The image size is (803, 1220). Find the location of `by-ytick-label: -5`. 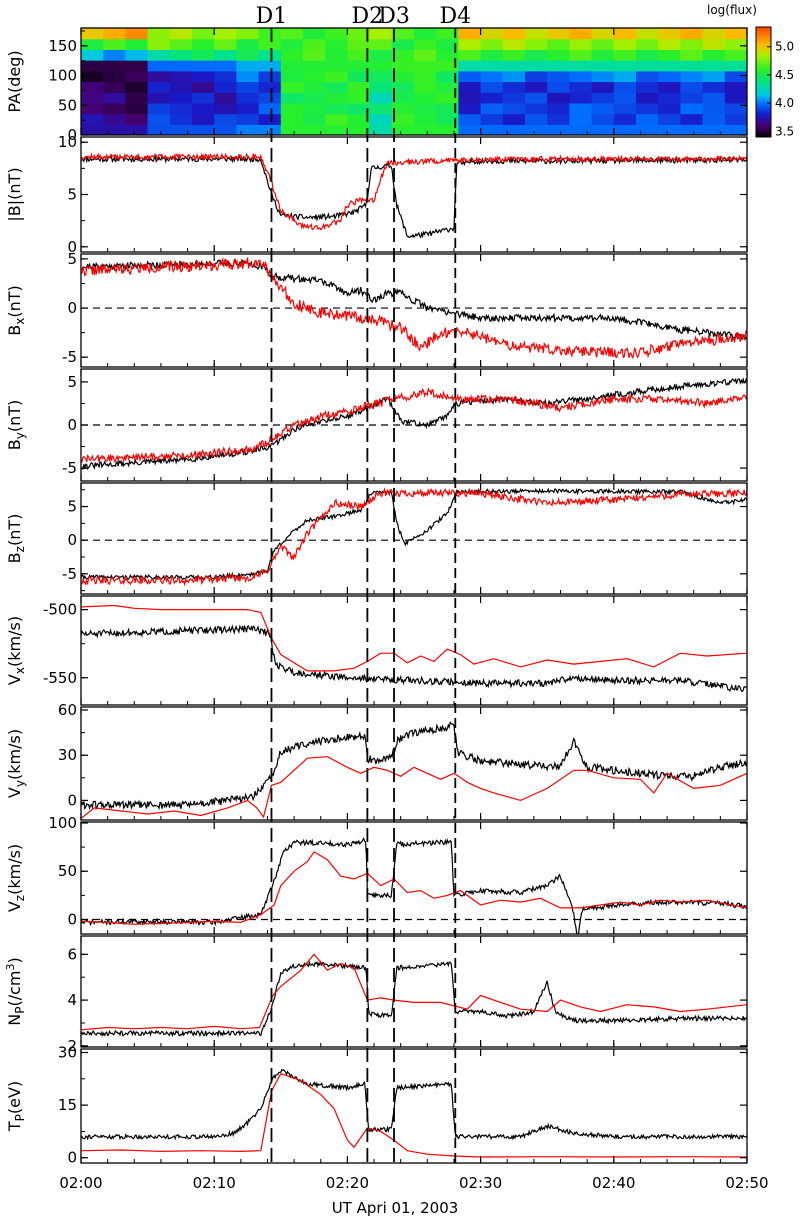

by-ytick-label: -5 is located at coordinates (69, 468).